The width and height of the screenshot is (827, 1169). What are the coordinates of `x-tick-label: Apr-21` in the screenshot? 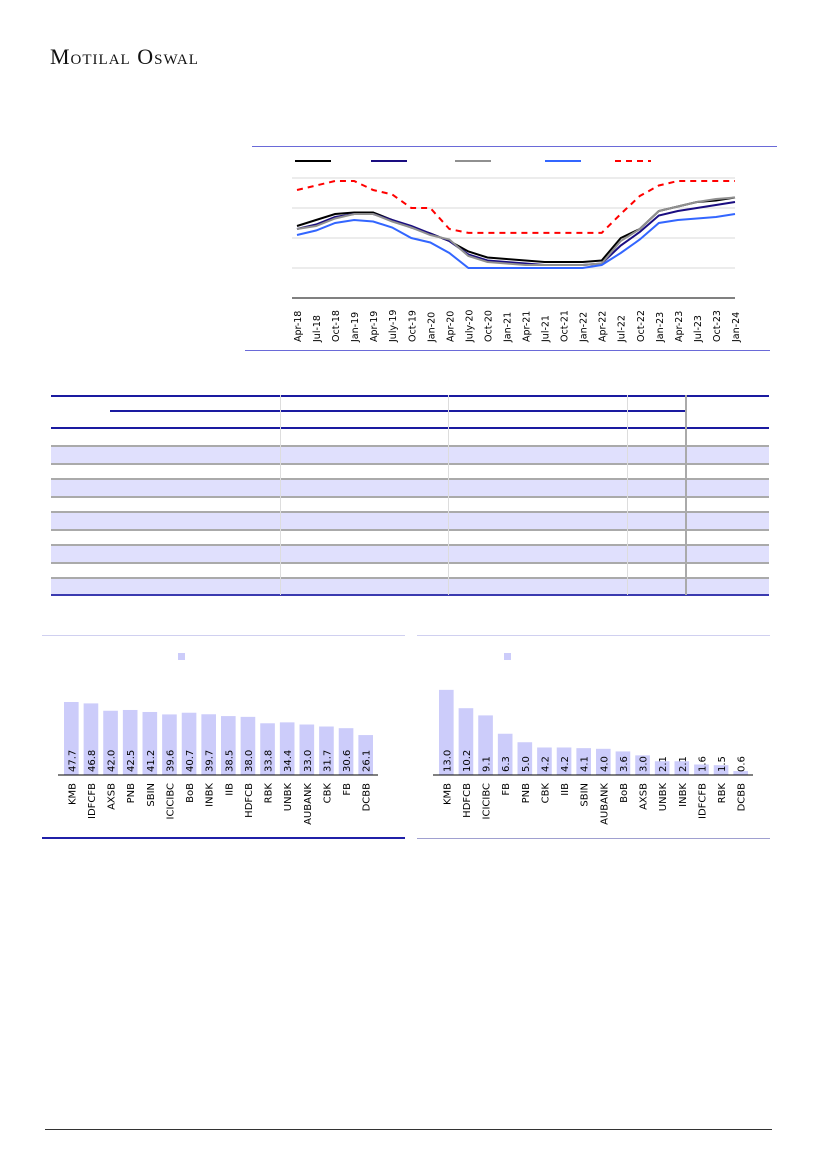 It's located at (527, 326).